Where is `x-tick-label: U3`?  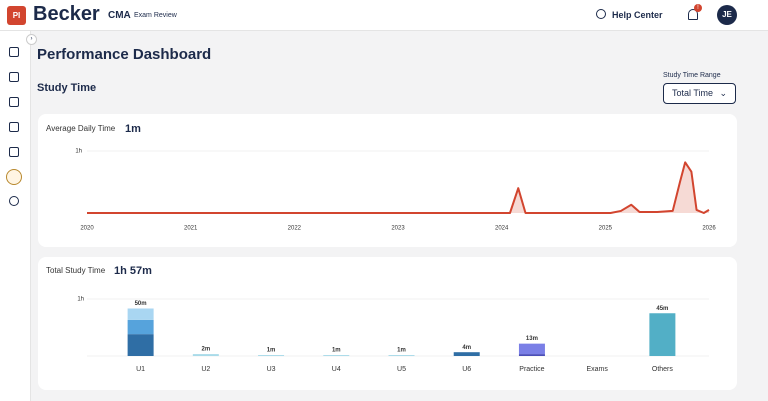
x-tick-label: U3 is located at coordinates (271, 369).